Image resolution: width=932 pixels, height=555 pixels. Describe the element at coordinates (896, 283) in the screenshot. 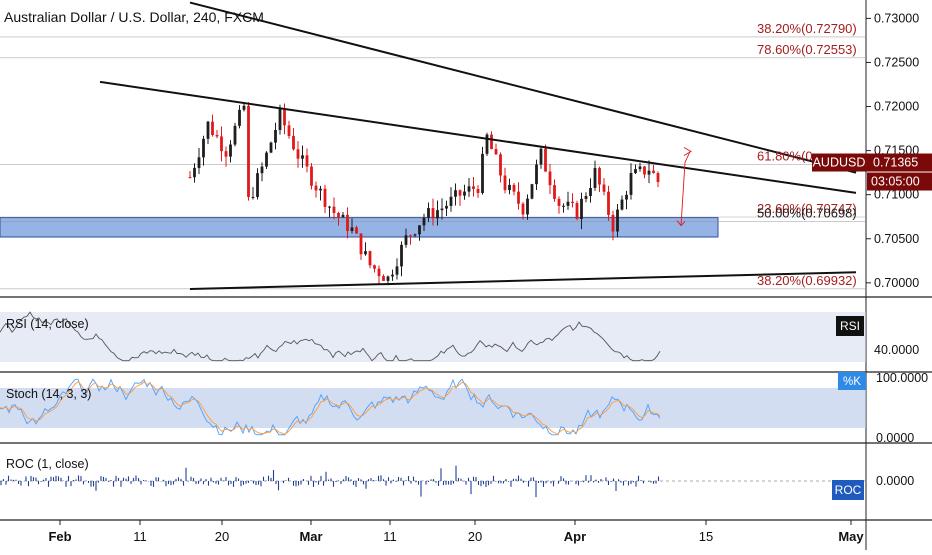

I see `price-tick-label: 0.70000` at that location.